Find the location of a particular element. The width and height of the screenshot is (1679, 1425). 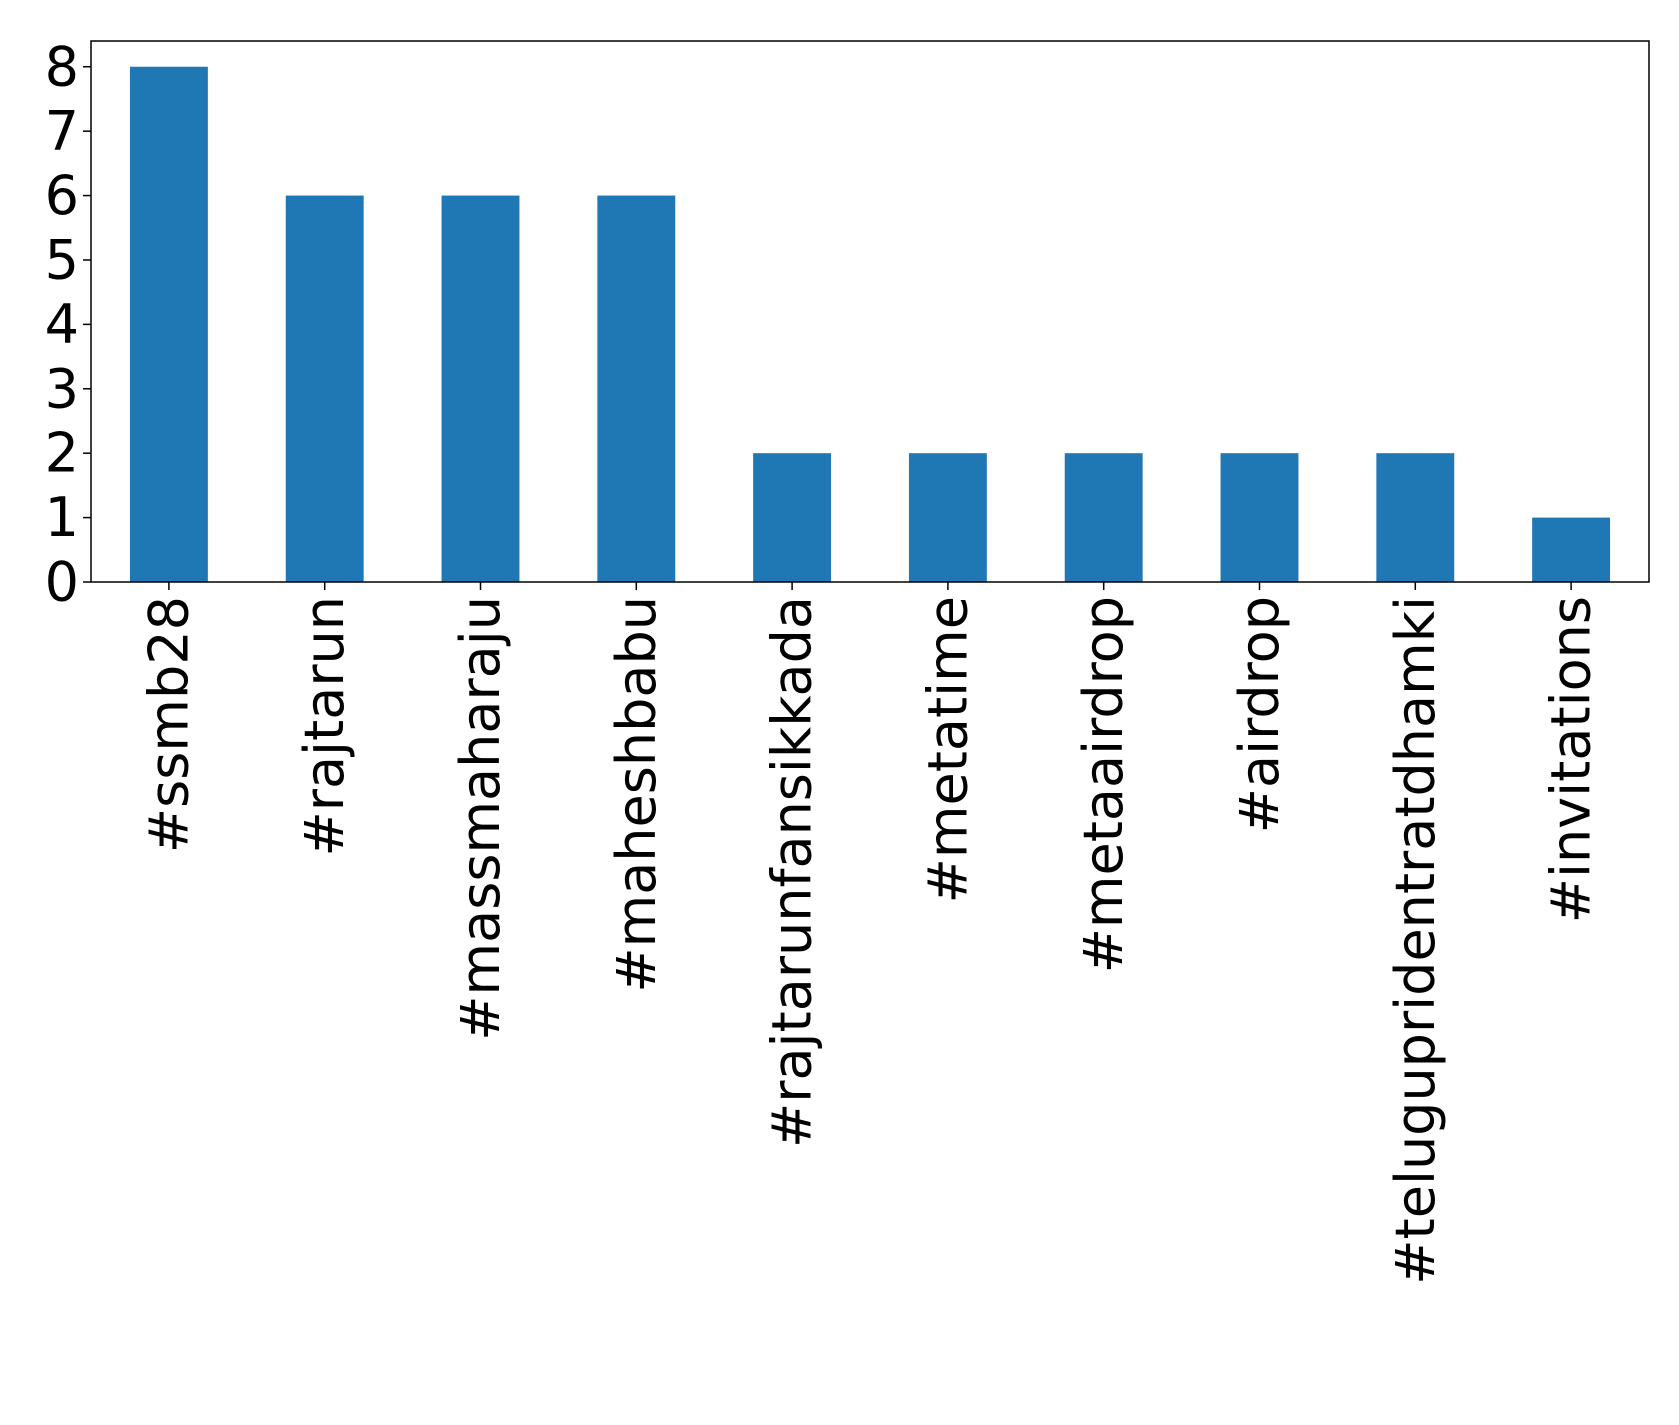

bar-airdrop is located at coordinates (1259, 517).